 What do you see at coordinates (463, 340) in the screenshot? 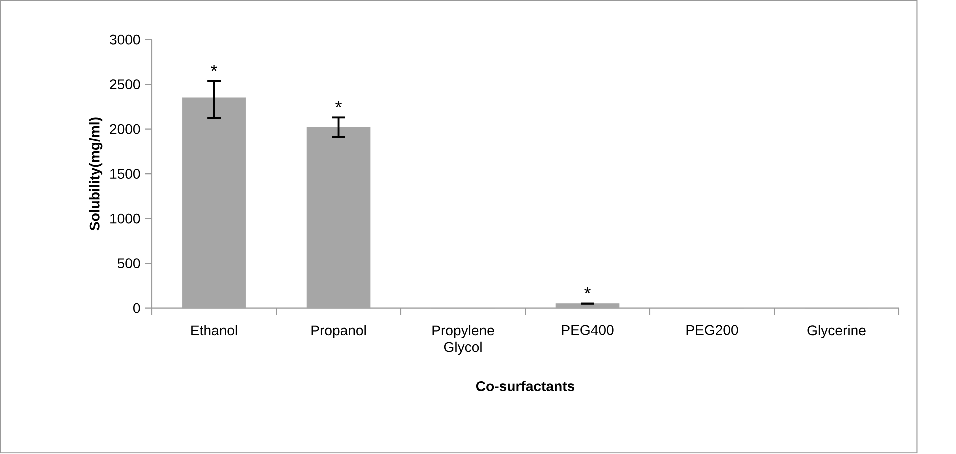
I see `x-tick-label: Propylene Glycol` at bounding box center [463, 340].